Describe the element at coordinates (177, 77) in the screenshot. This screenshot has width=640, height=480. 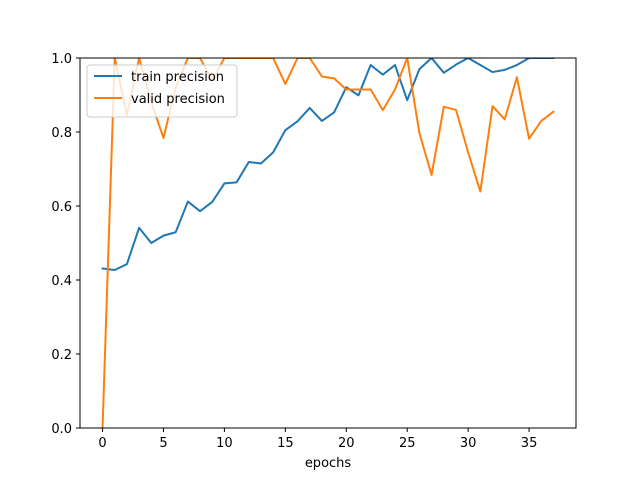
I see `legend-label-0: train precision` at that location.